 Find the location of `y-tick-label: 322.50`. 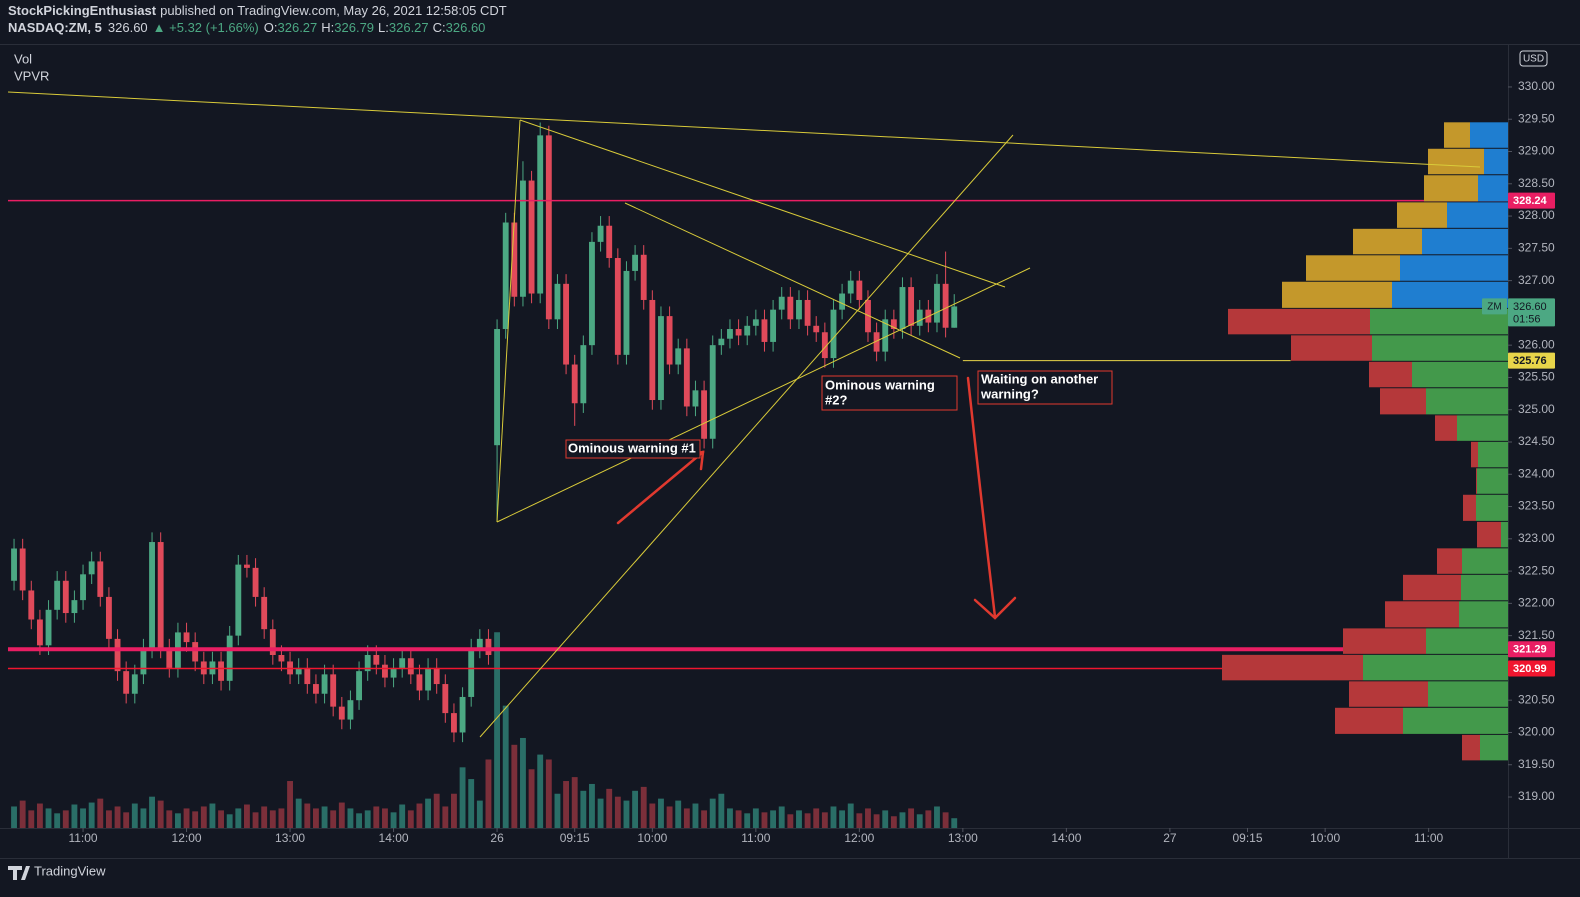

y-tick-label: 322.50 is located at coordinates (1536, 570).